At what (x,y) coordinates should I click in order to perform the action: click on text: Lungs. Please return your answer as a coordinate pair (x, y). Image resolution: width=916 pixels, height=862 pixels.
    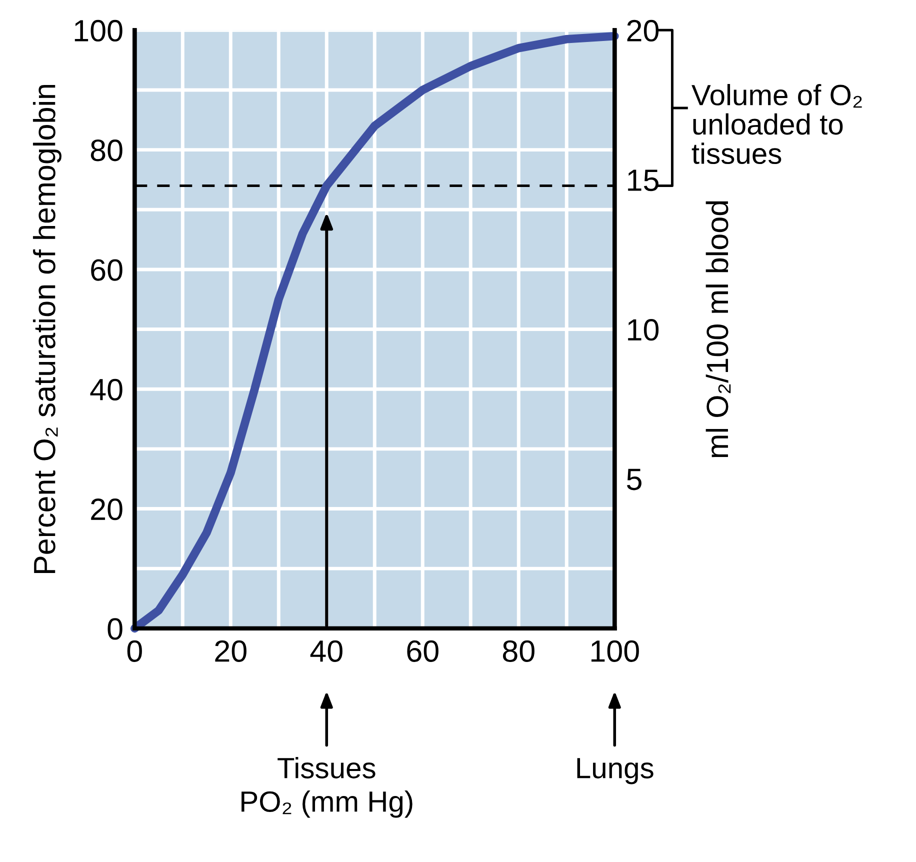
    Looking at the image, I should click on (615, 771).